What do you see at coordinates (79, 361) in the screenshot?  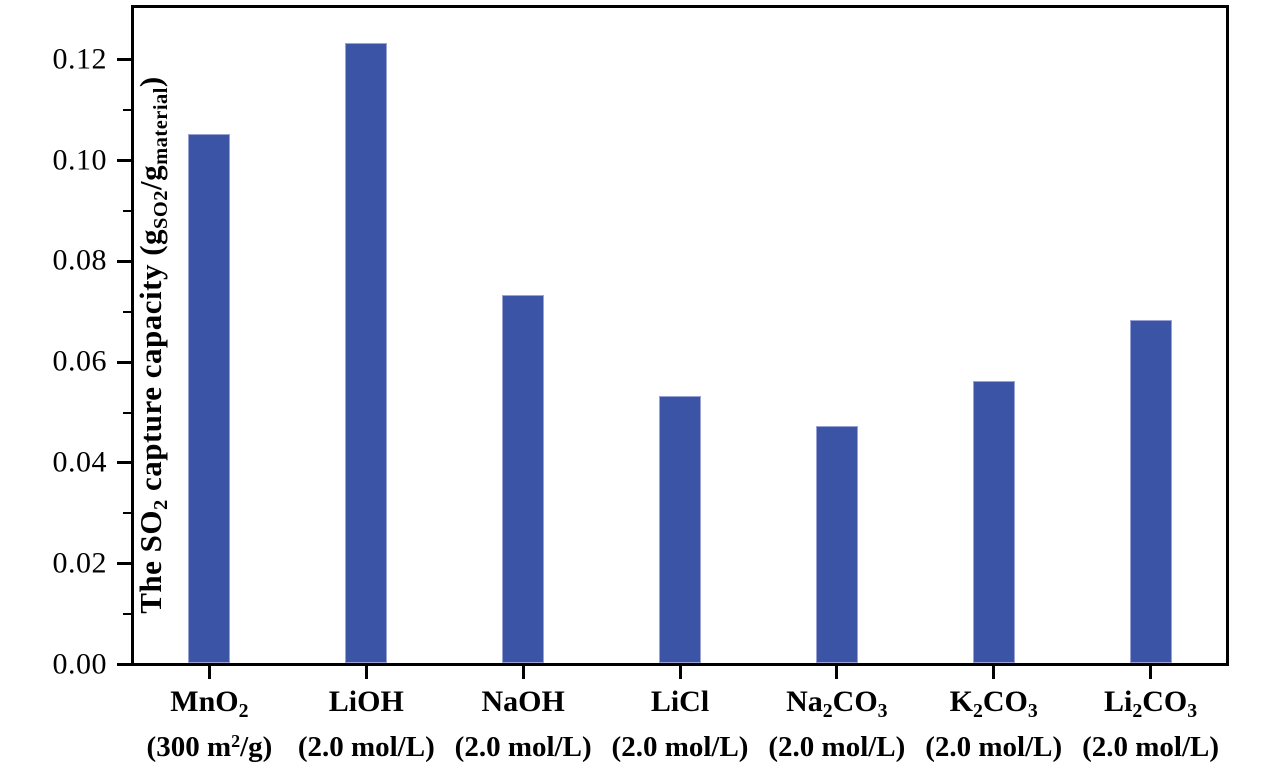 I see `y-tick-label: 0.06` at bounding box center [79, 361].